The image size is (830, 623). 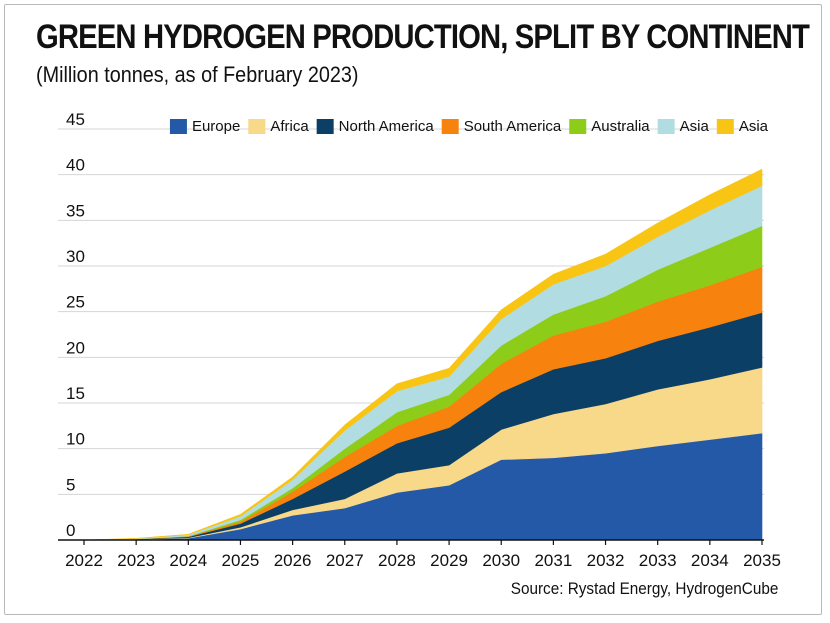 What do you see at coordinates (553, 560) in the screenshot?
I see `x-tick-label: 2031` at bounding box center [553, 560].